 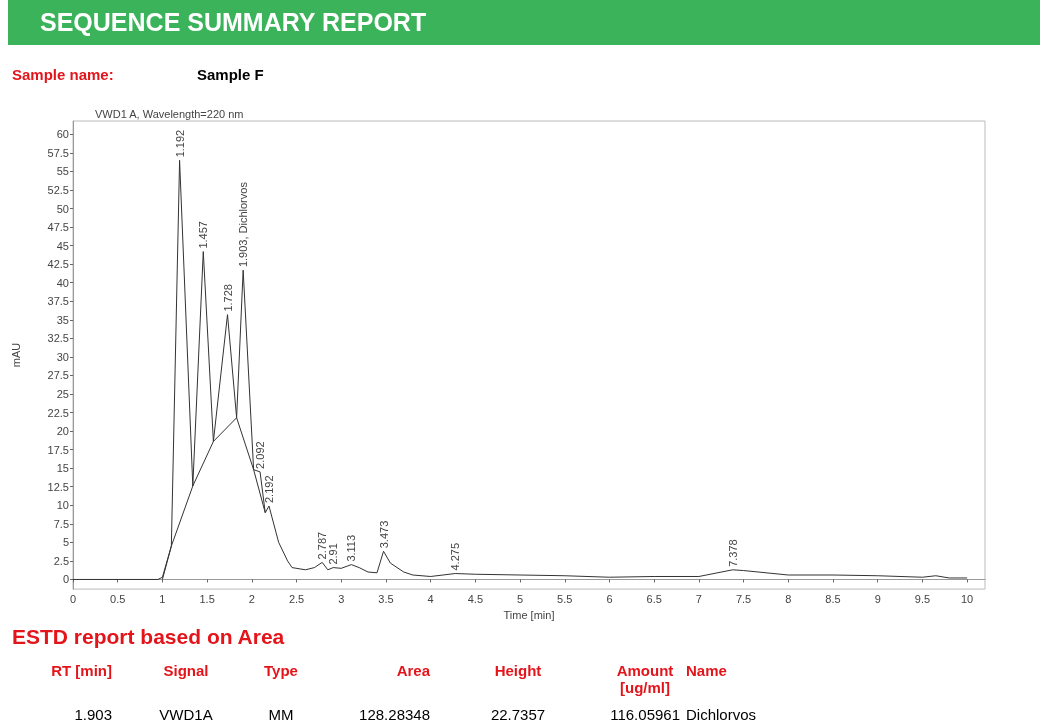 What do you see at coordinates (62, 282) in the screenshot?
I see `y-tick-label: 40` at bounding box center [62, 282].